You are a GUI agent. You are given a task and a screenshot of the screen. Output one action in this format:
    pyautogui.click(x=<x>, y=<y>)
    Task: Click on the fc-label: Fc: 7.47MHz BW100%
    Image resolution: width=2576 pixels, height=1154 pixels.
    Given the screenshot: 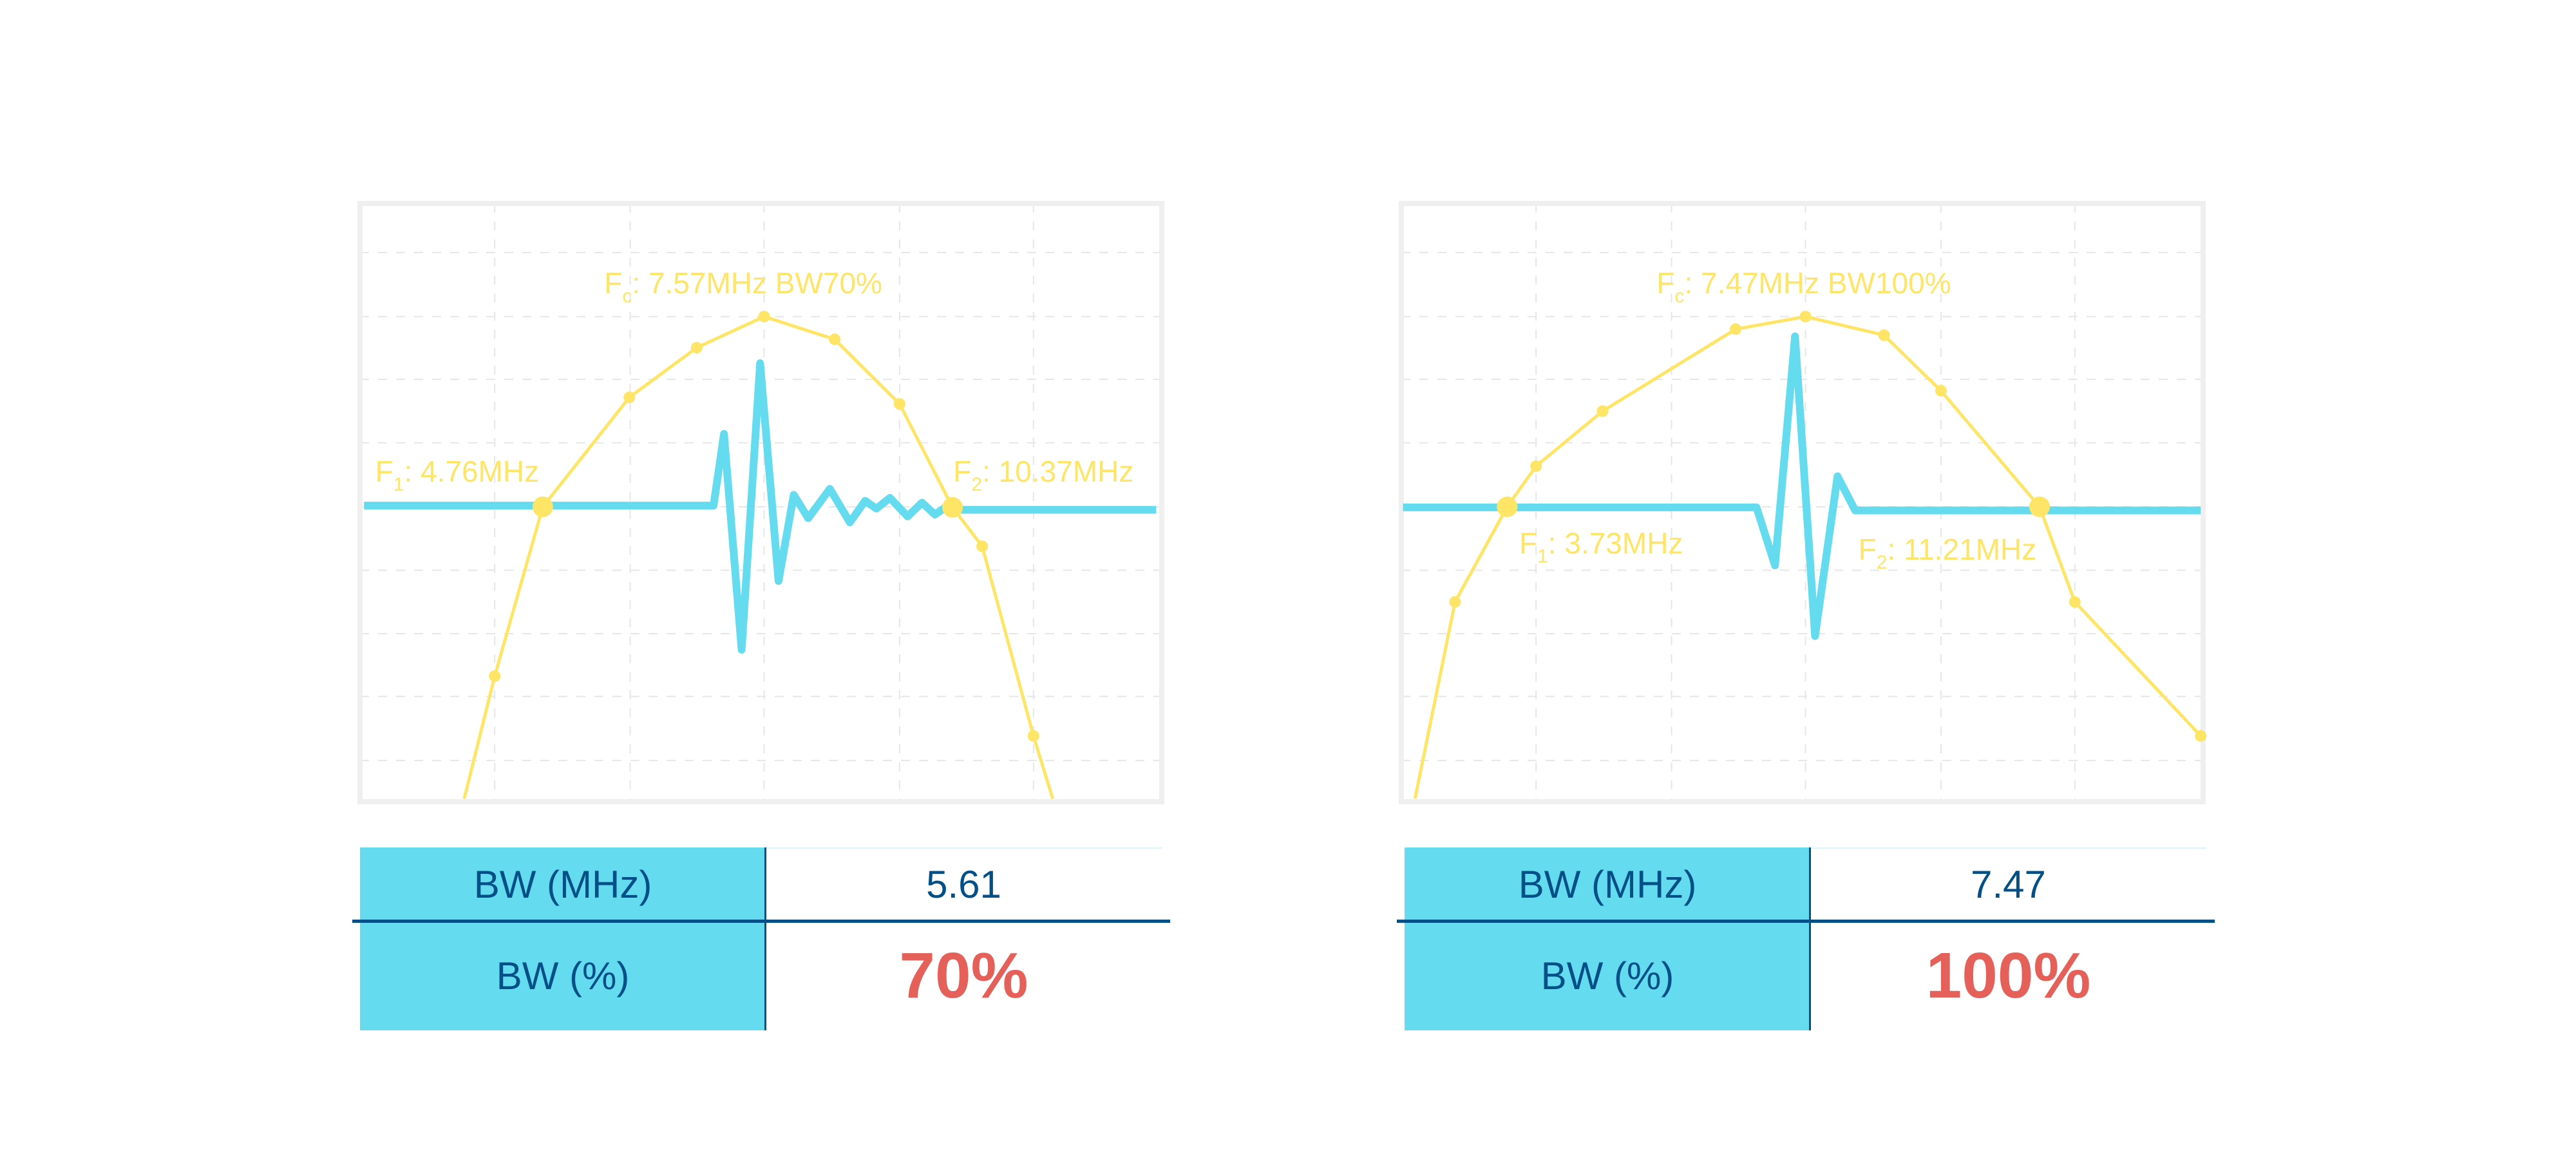 What is the action you would take?
    pyautogui.click(x=1803, y=286)
    